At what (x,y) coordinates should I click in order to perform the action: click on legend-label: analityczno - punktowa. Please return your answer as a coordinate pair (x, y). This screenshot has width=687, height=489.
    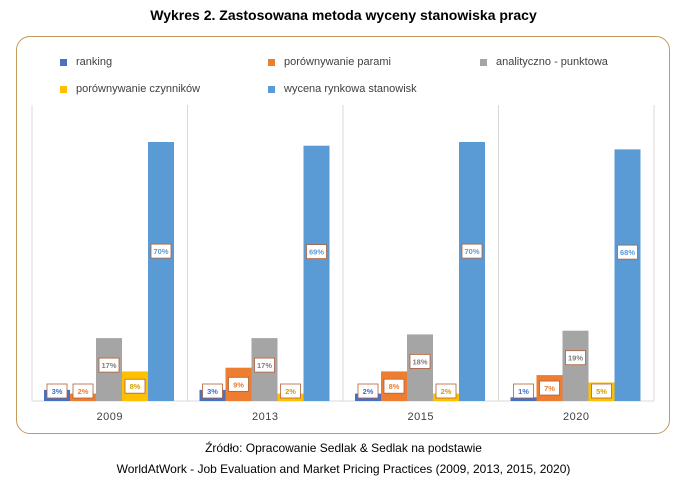
    Looking at the image, I should click on (552, 62).